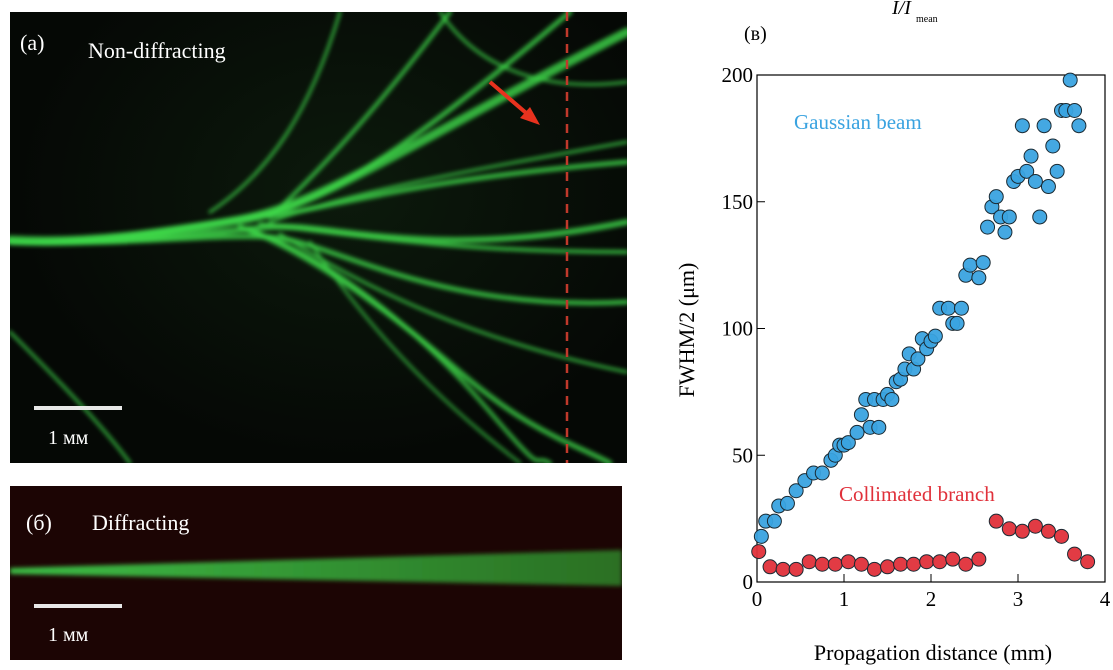 The width and height of the screenshot is (1113, 670). I want to click on x-tick-label: 0, so click(757, 599).